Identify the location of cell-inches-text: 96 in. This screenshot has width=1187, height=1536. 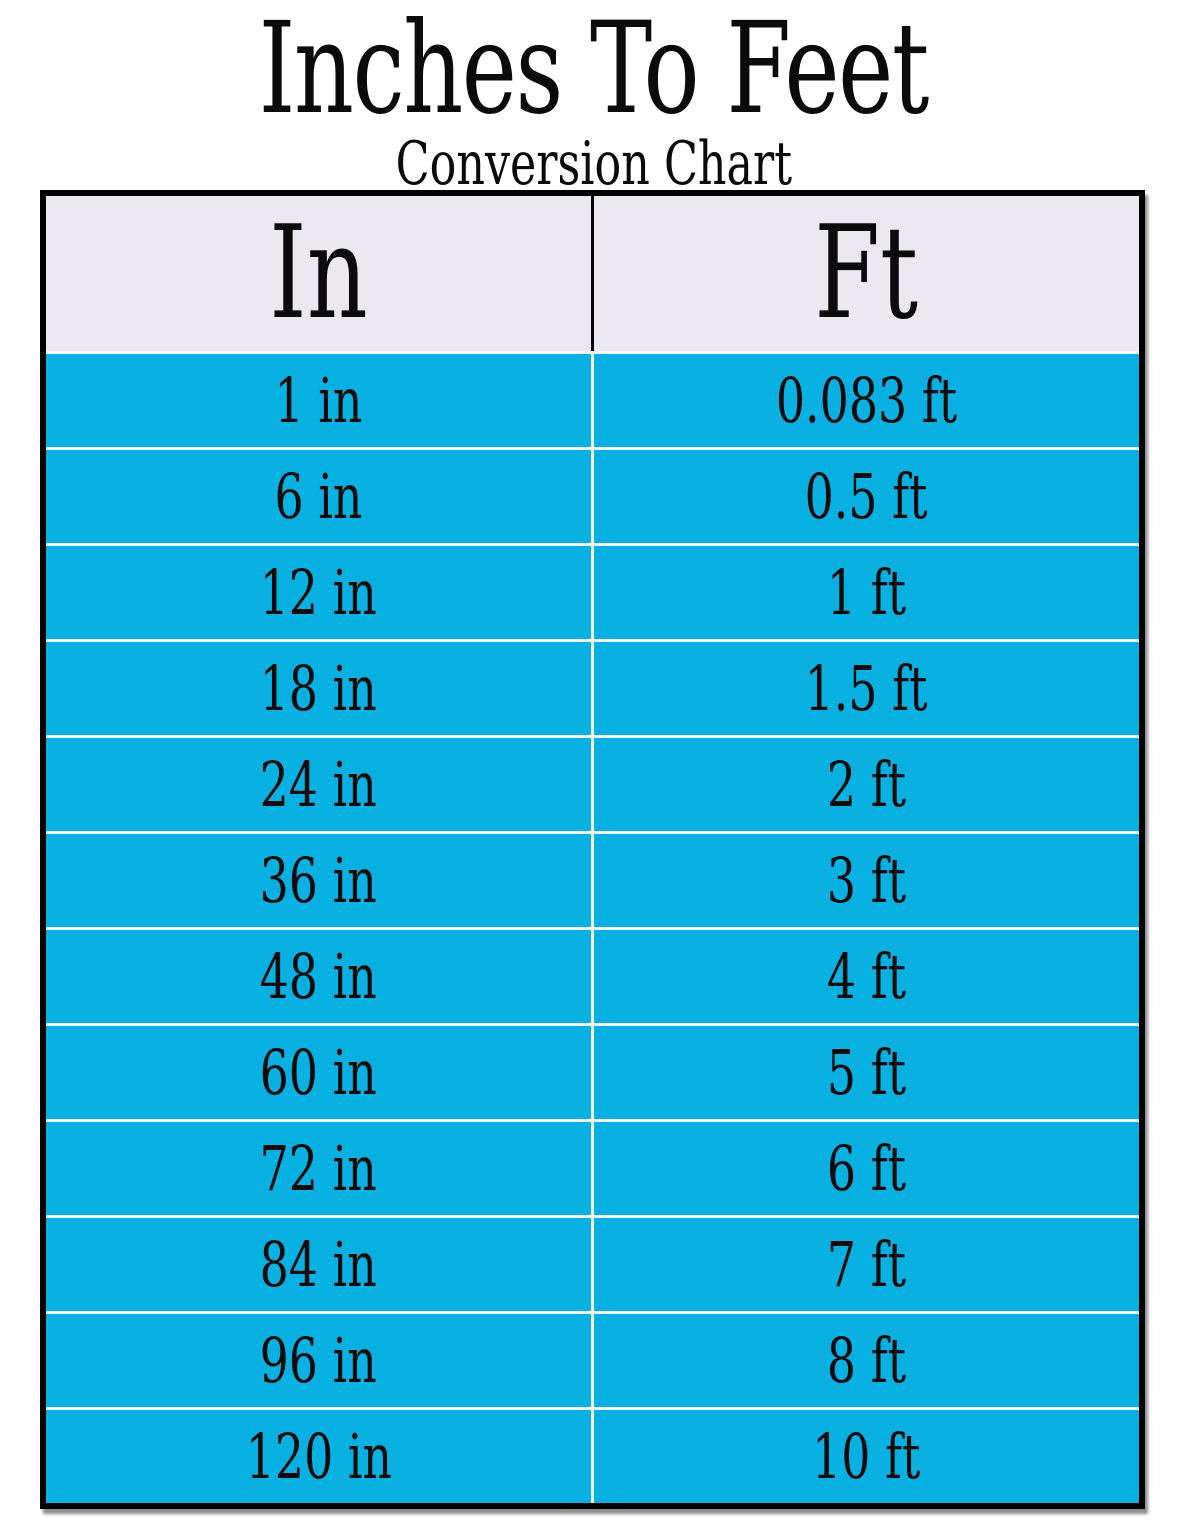
(318, 1360).